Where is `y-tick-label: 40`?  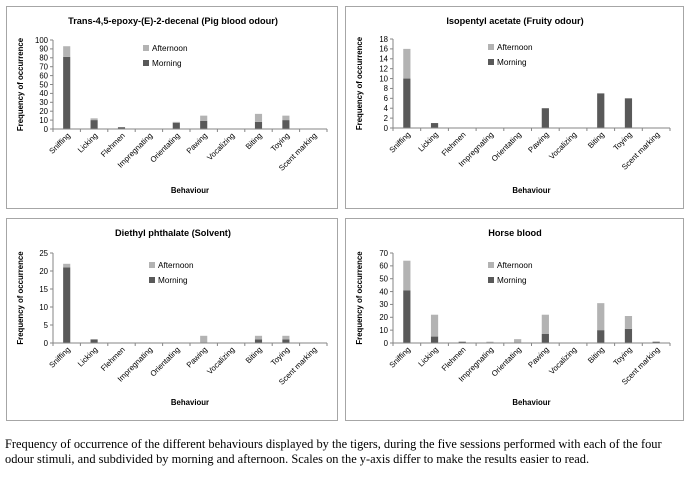 y-tick-label: 40 is located at coordinates (43, 93).